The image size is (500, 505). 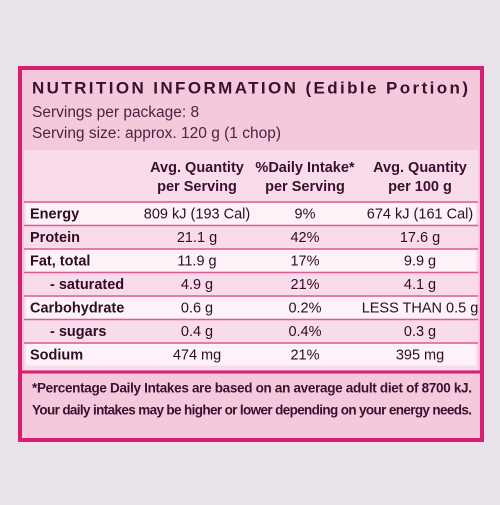 I want to click on servings: Servings per package: 8, so click(x=115, y=112).